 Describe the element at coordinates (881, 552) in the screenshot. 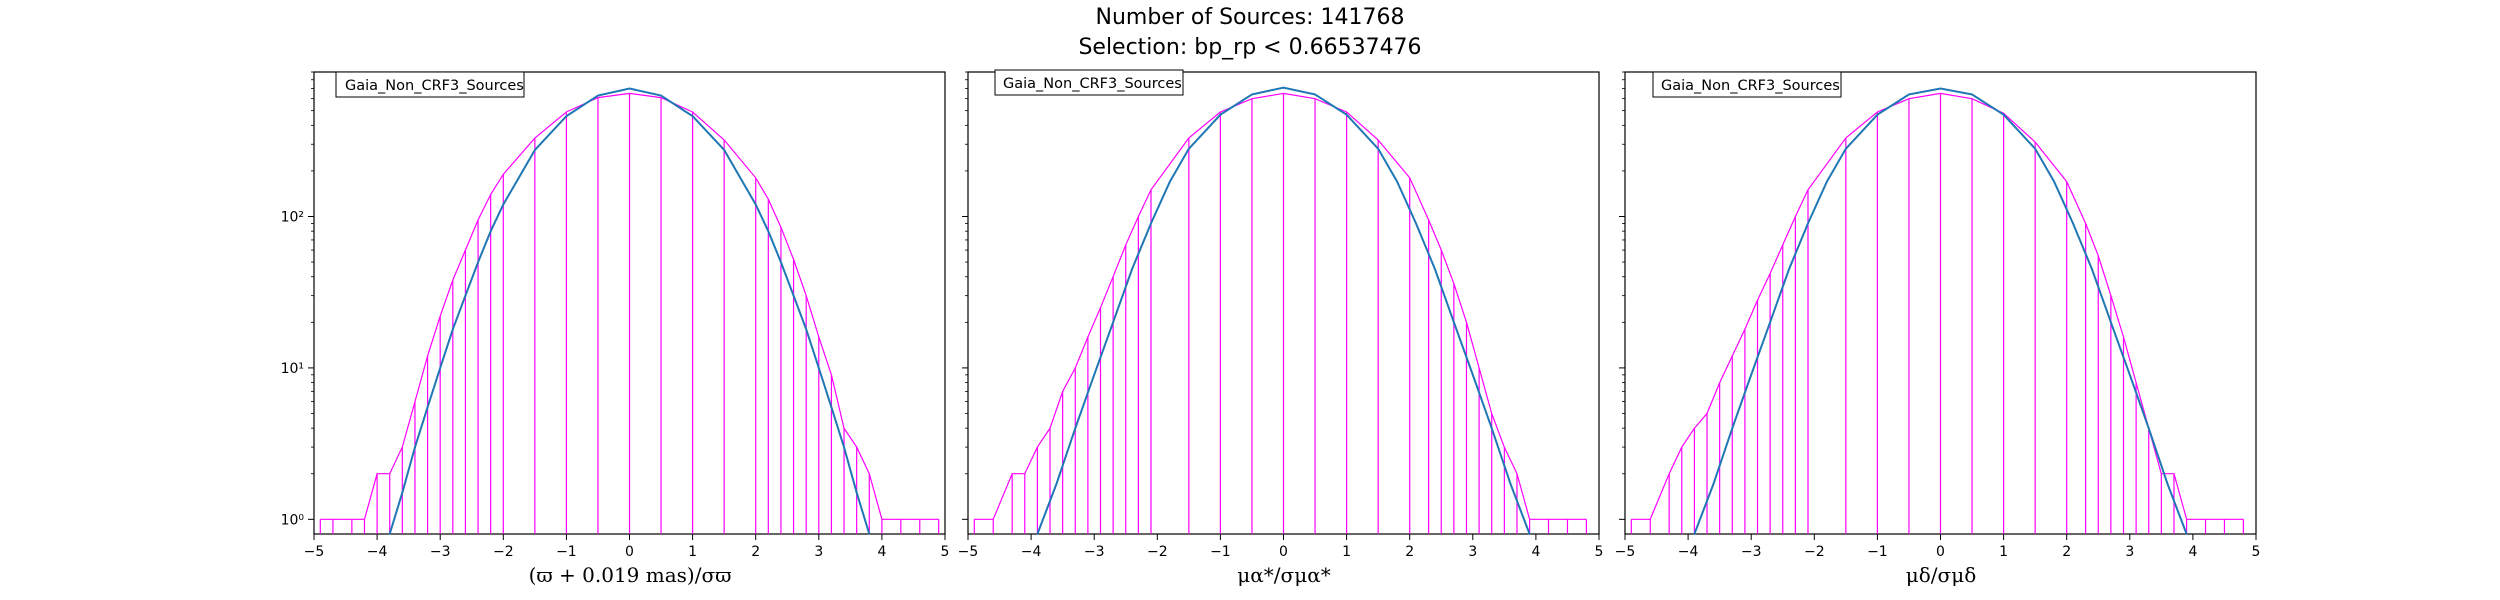

I see `x-tick-label: 4` at that location.